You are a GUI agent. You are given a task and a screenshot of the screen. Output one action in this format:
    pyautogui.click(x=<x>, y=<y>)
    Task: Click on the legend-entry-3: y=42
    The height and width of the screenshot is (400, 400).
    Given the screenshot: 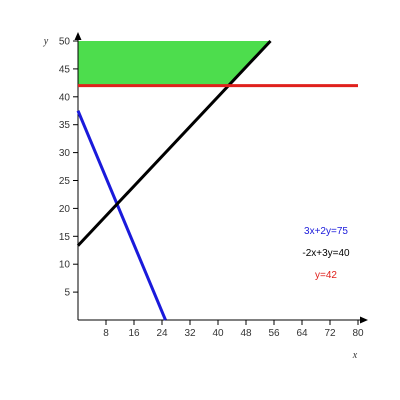 What is the action you would take?
    pyautogui.click(x=326, y=275)
    